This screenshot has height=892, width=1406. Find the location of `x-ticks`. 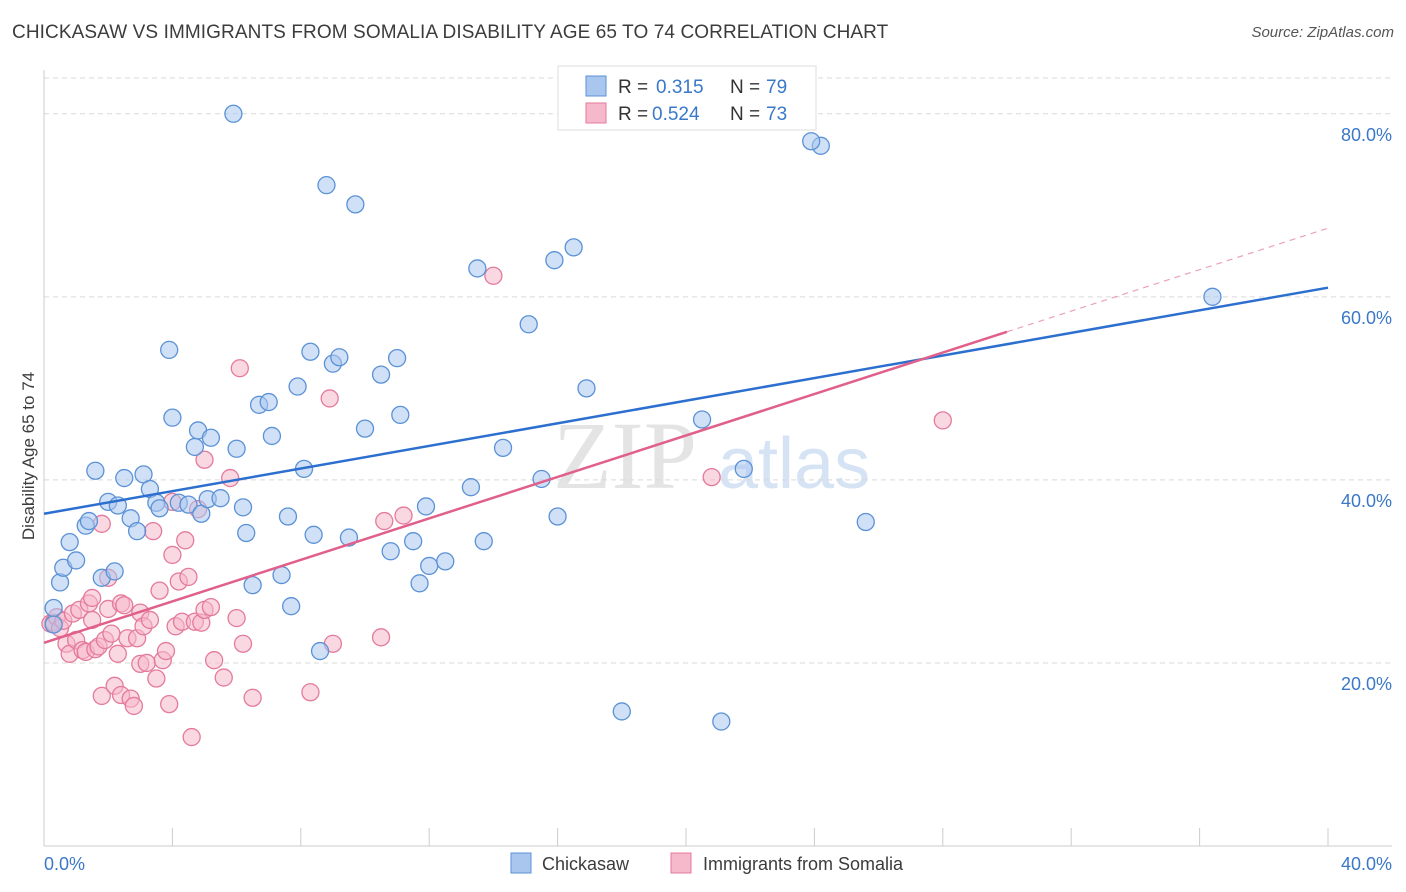

x-ticks is located at coordinates (686, 837).